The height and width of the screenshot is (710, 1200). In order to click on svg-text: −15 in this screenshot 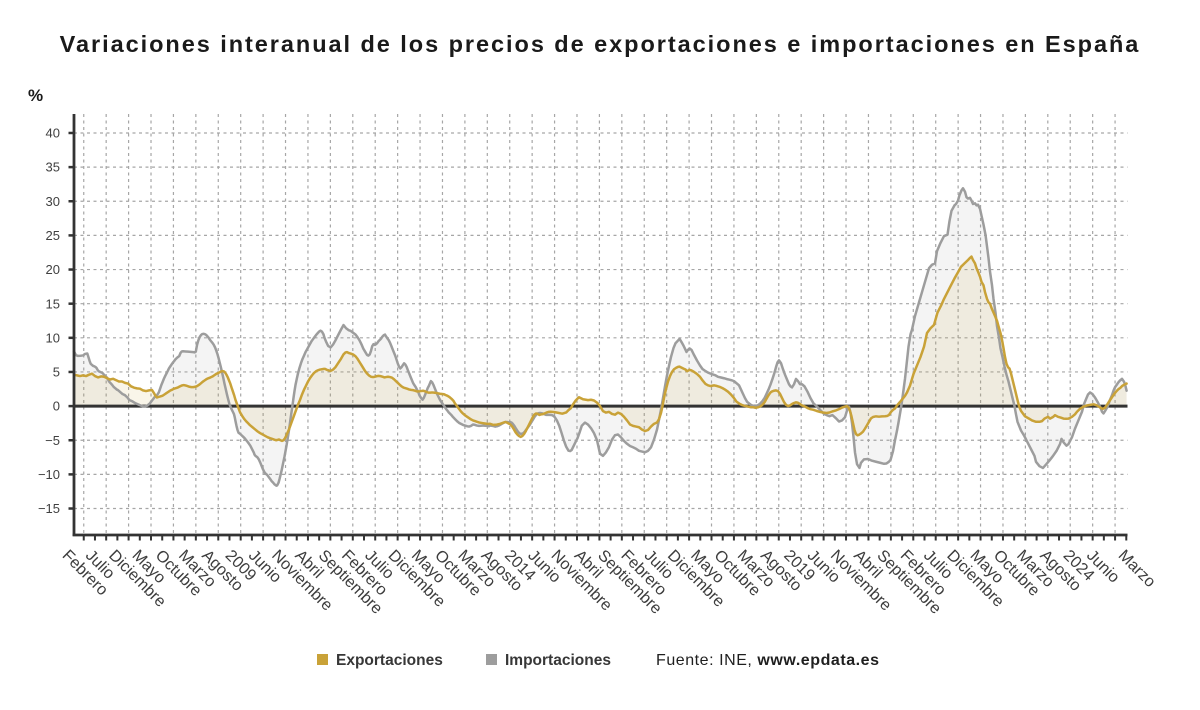, I will do `click(49, 508)`.